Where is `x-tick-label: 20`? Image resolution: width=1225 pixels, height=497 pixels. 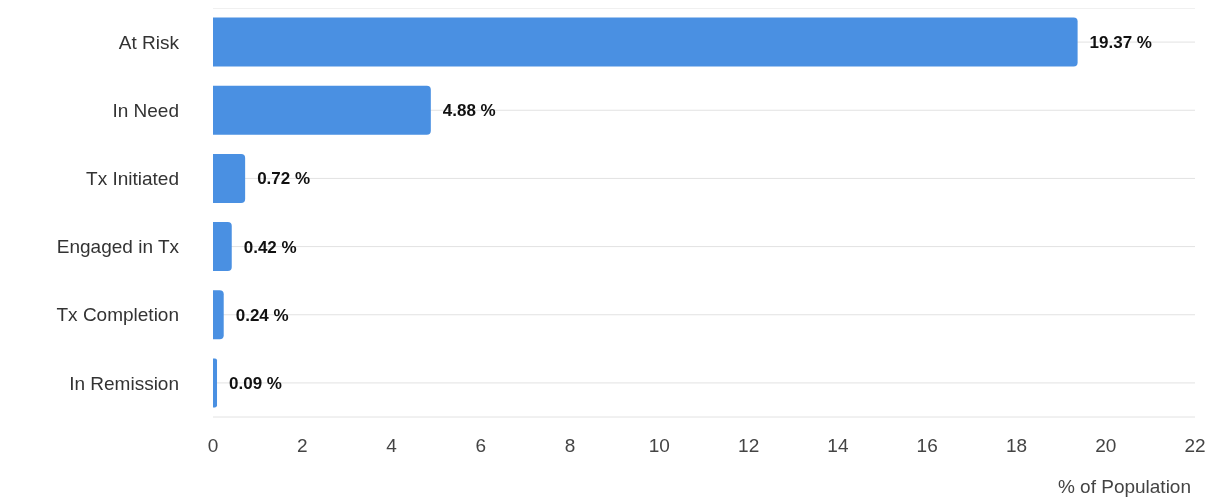 x-tick-label: 20 is located at coordinates (1106, 446).